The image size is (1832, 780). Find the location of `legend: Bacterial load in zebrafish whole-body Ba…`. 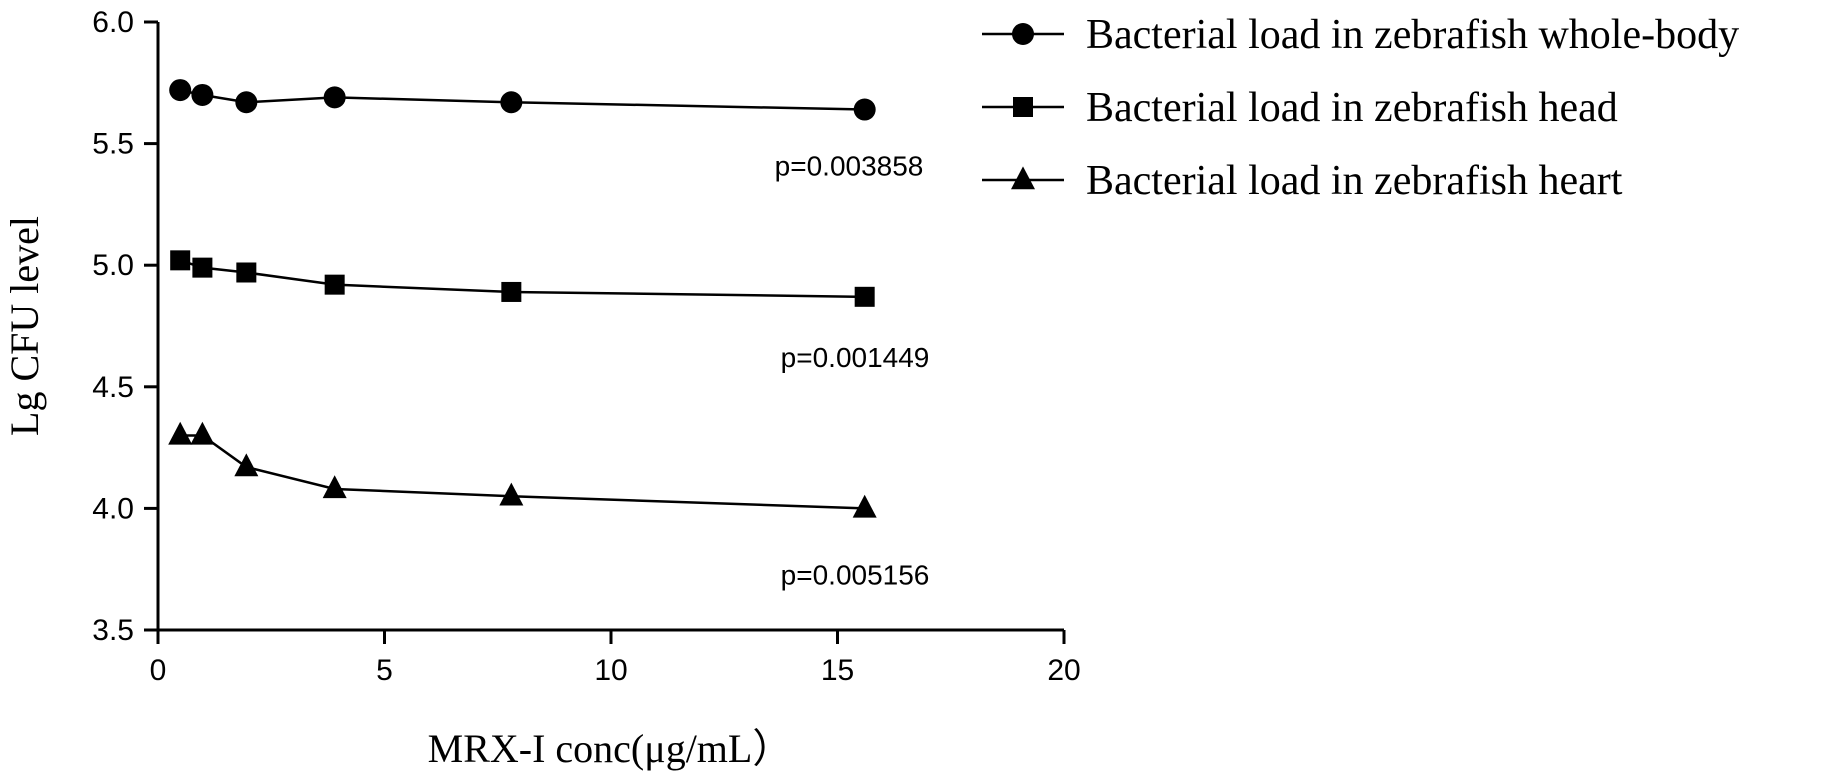

legend: Bacterial load in zebrafish whole-body Ba… is located at coordinates (1360, 108).